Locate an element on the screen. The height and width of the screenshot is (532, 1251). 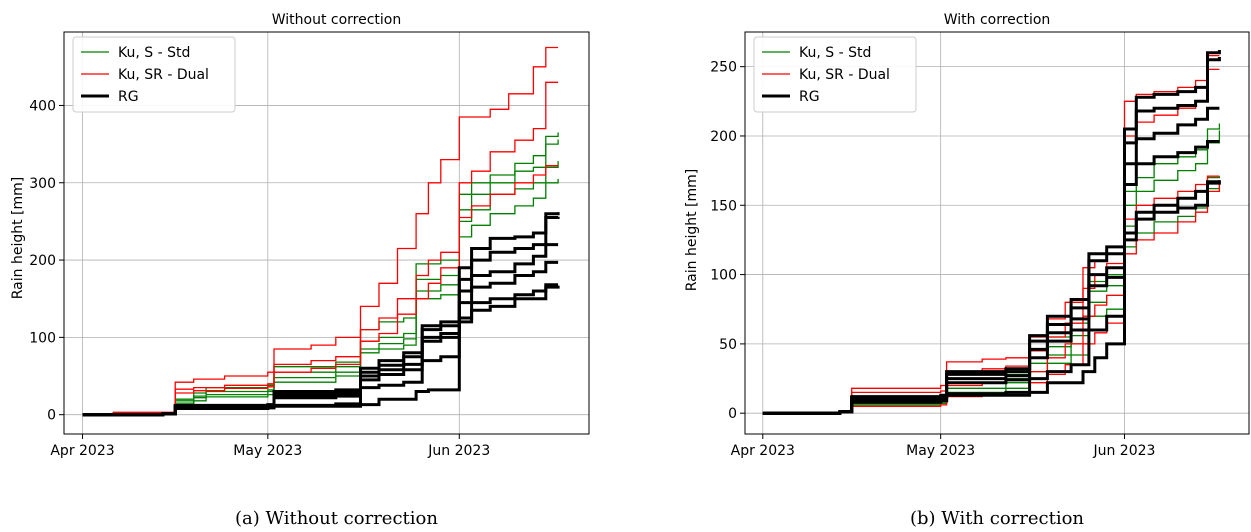
chart-title: With correction is located at coordinates (997, 20).